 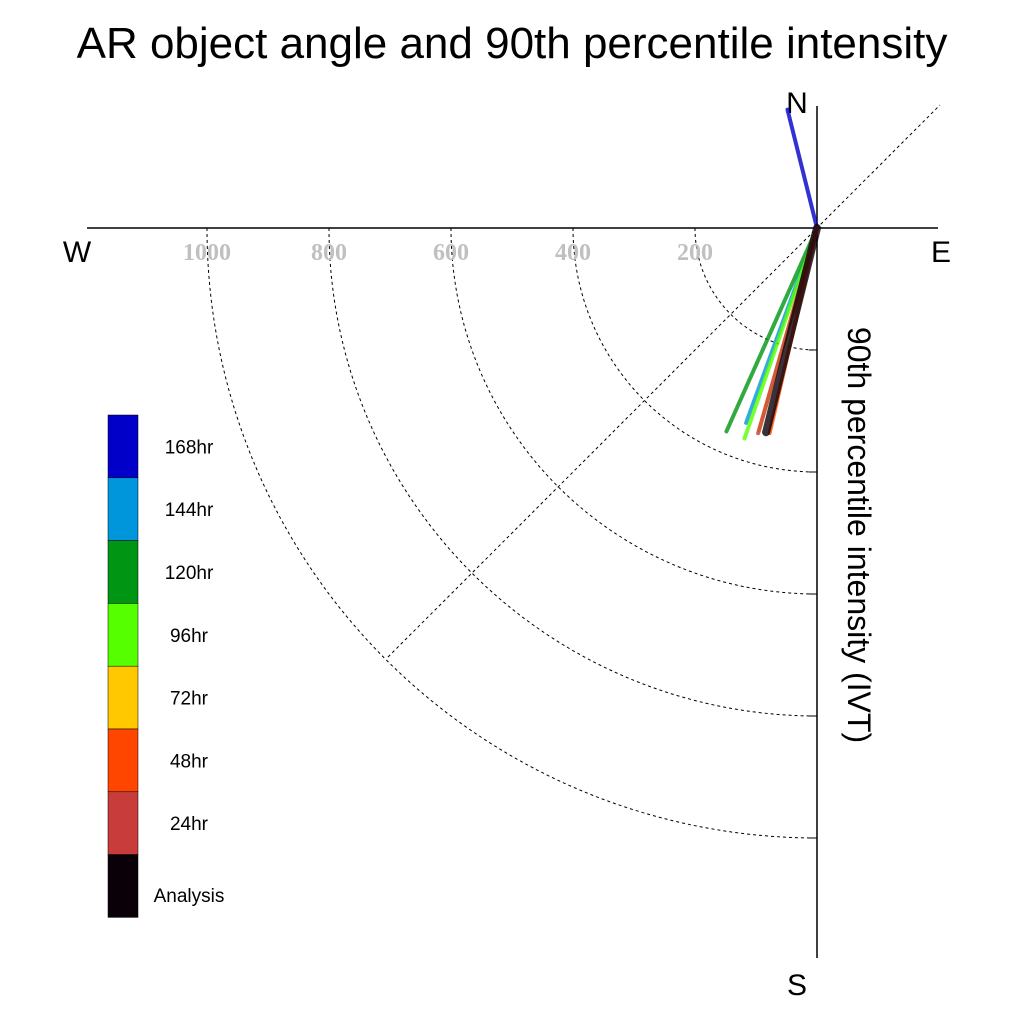 What do you see at coordinates (189, 896) in the screenshot?
I see `legend-label: Analysis` at bounding box center [189, 896].